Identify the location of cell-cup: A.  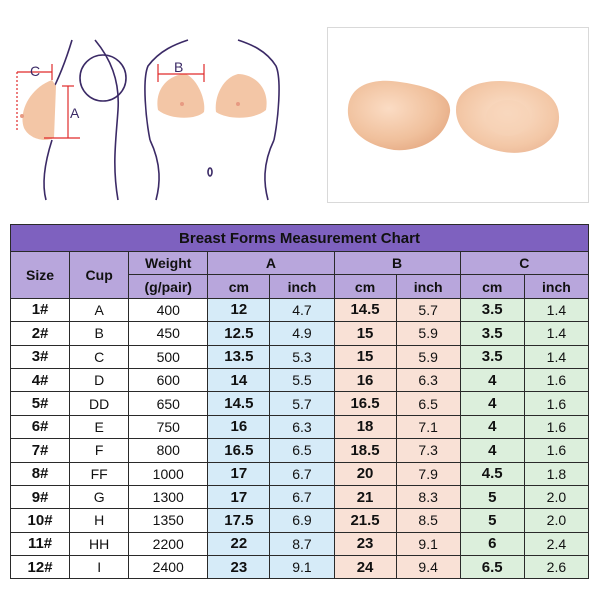
(99, 310).